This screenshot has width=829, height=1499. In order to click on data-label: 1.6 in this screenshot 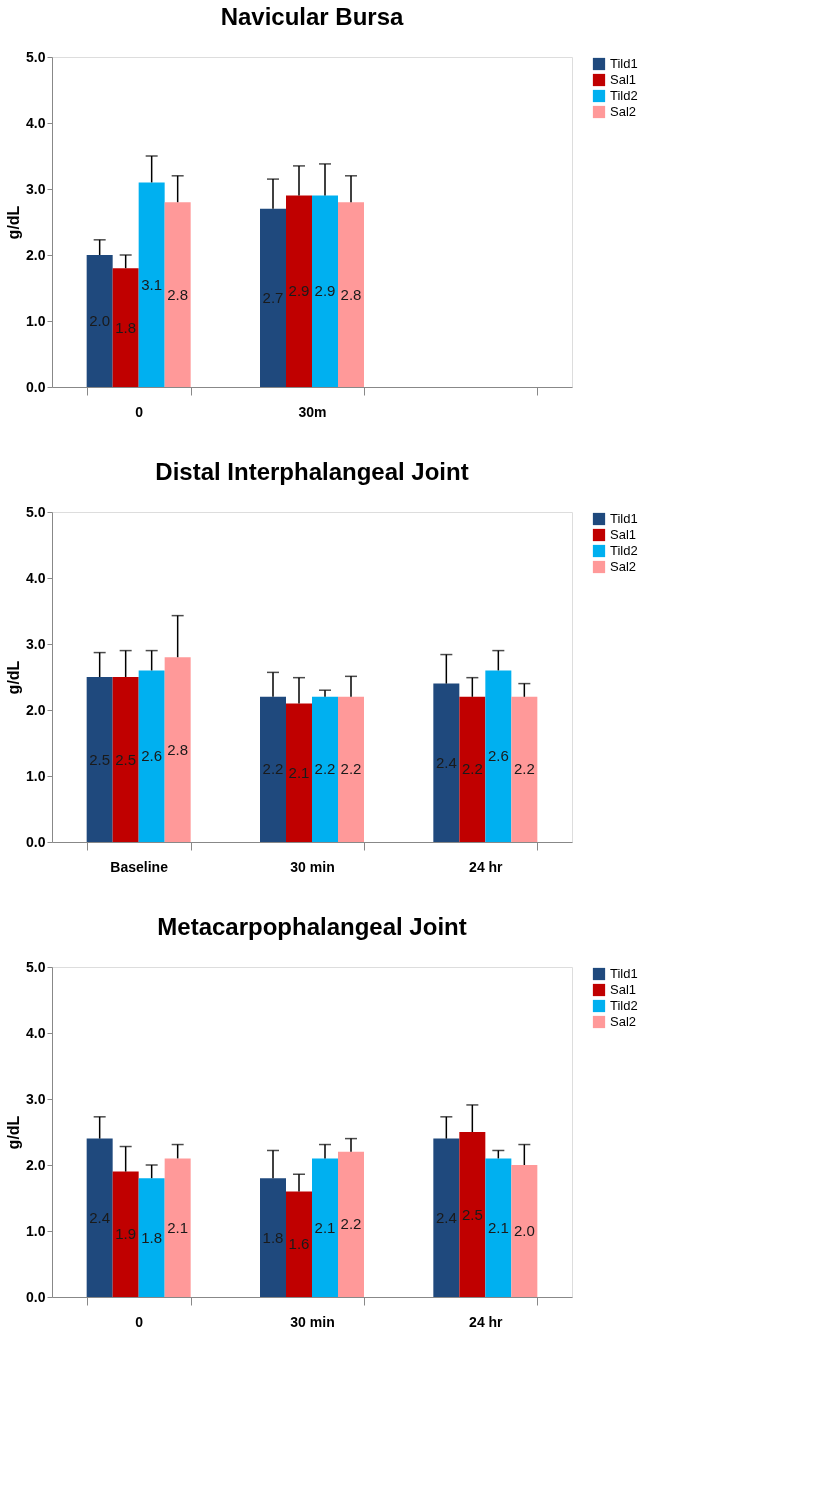, I will do `click(299, 1244)`.